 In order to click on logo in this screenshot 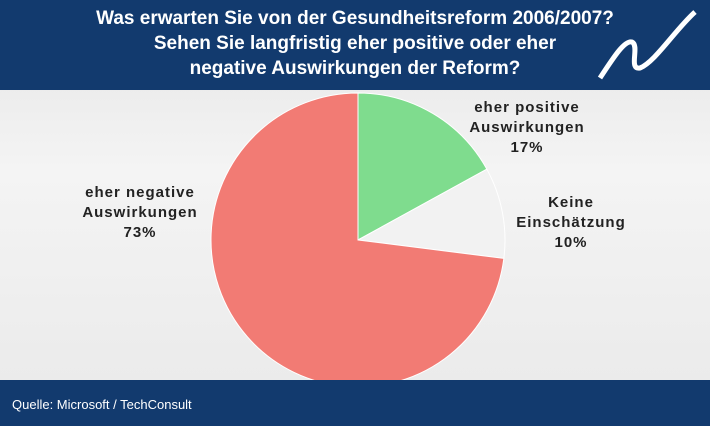, I will do `click(647, 45)`.